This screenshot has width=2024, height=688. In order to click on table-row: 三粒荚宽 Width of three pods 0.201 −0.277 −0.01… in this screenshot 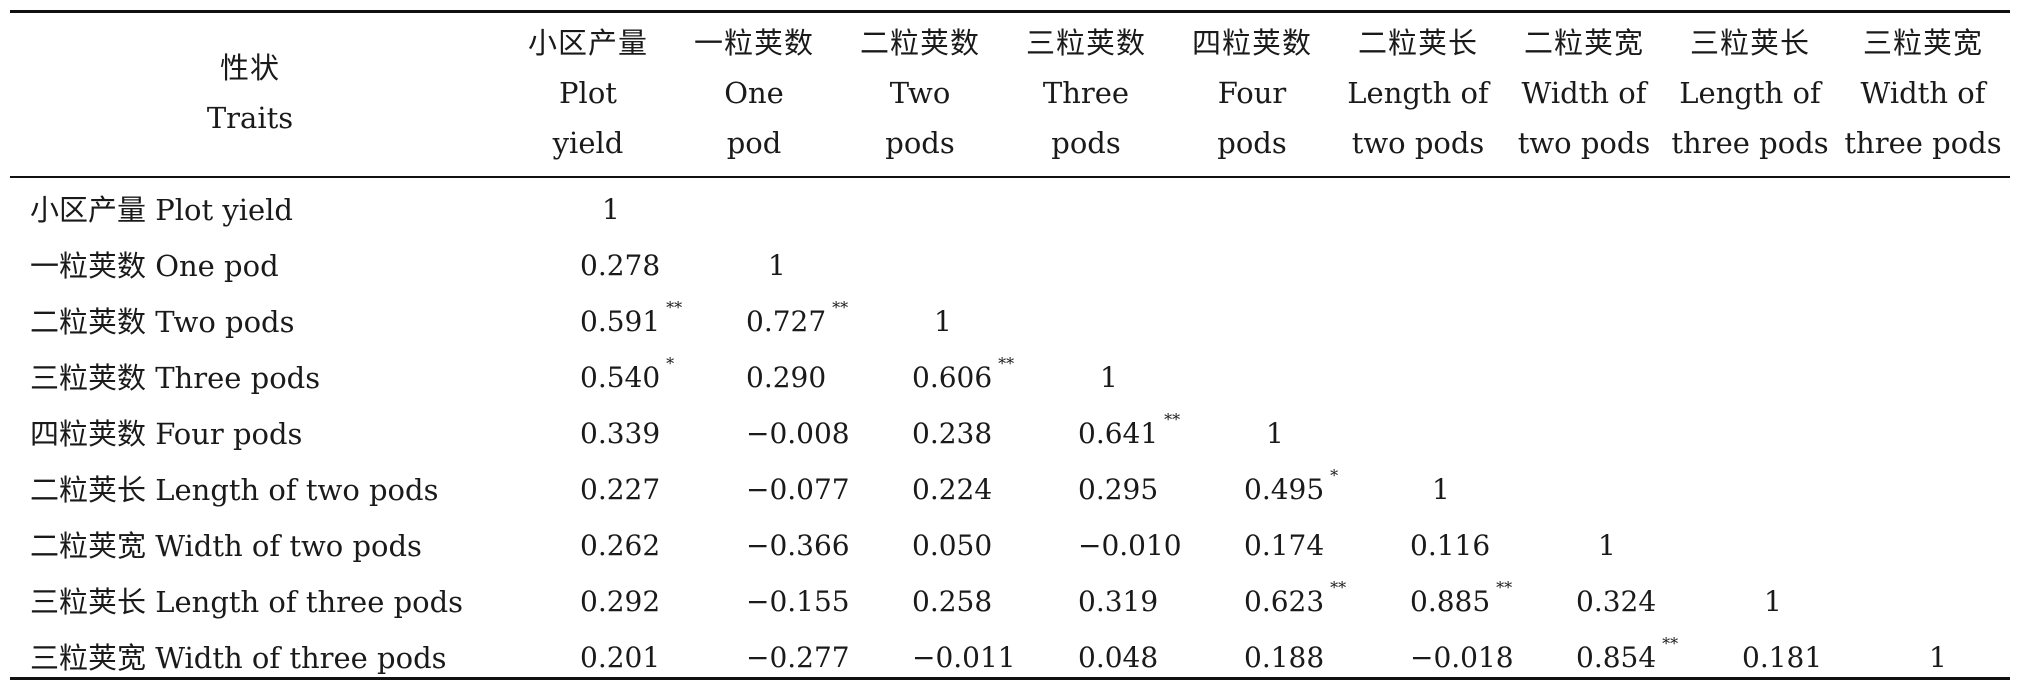, I will do `click(1010, 658)`.